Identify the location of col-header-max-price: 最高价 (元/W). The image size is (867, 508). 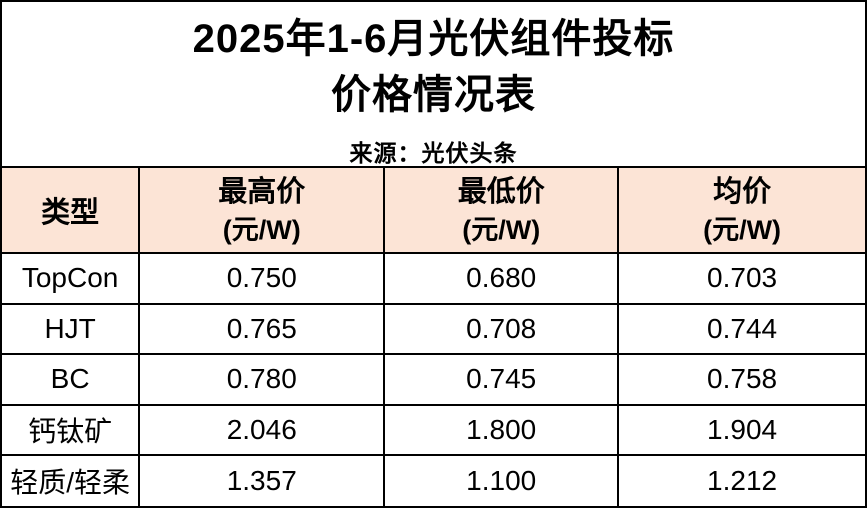
(262, 210).